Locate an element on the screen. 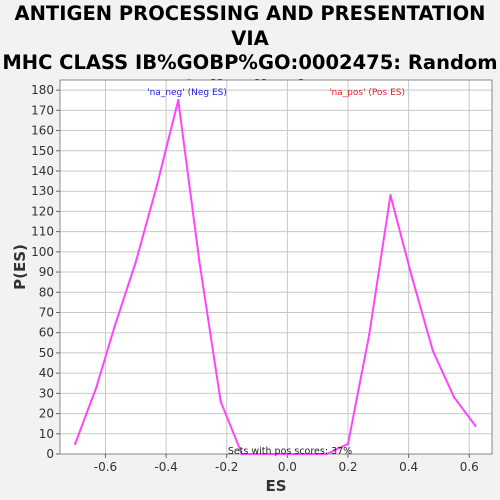 This screenshot has width=500, height=500. y-tick-label: 170 is located at coordinates (42, 110).